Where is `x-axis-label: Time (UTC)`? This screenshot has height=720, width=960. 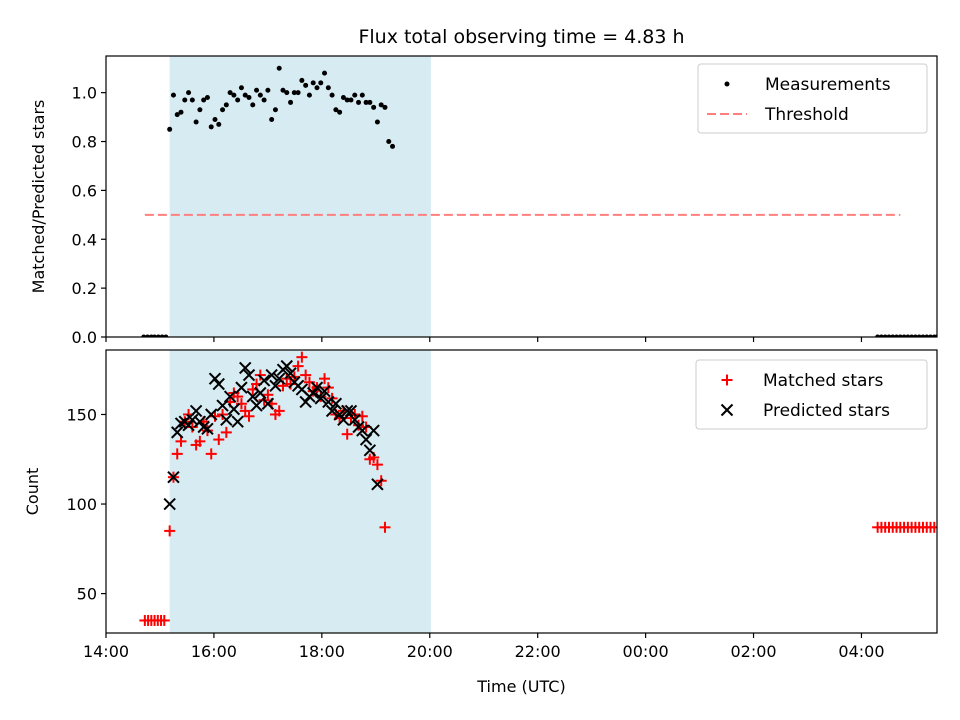 x-axis-label: Time (UTC) is located at coordinates (520, 686).